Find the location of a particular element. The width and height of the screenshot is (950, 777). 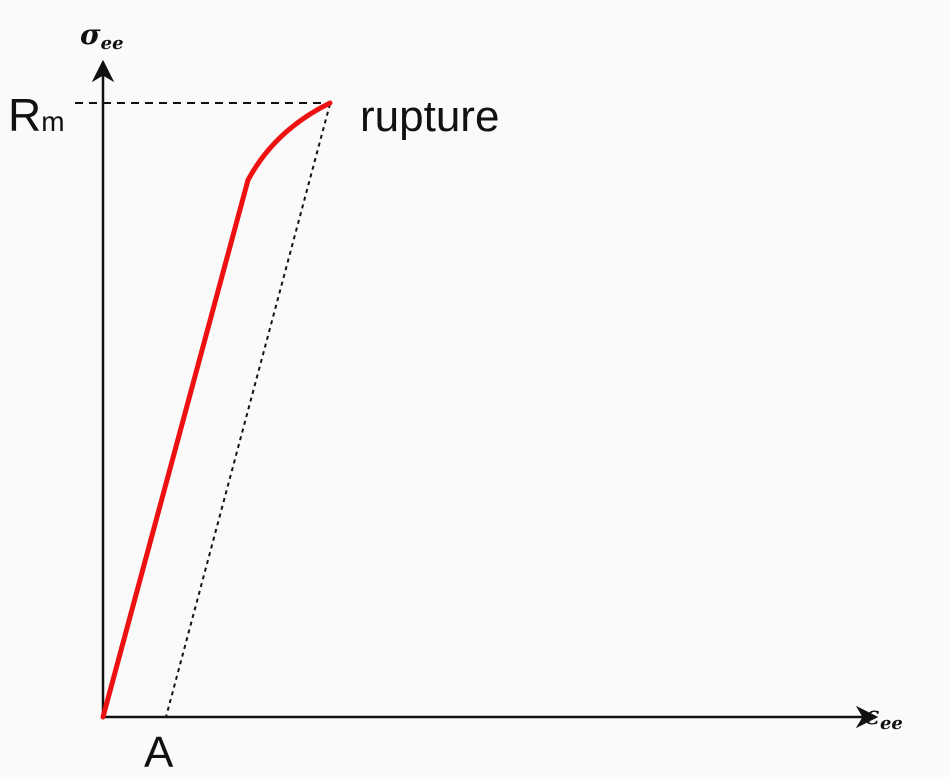

a-label: A is located at coordinates (159, 752).